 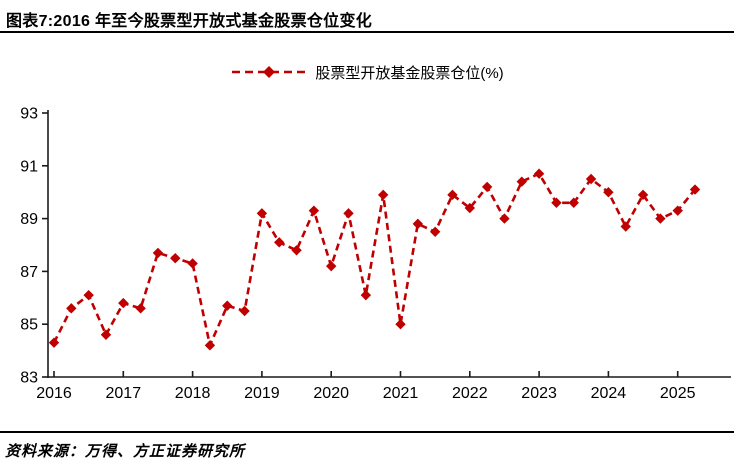 I want to click on footer-divider, so click(x=367, y=432).